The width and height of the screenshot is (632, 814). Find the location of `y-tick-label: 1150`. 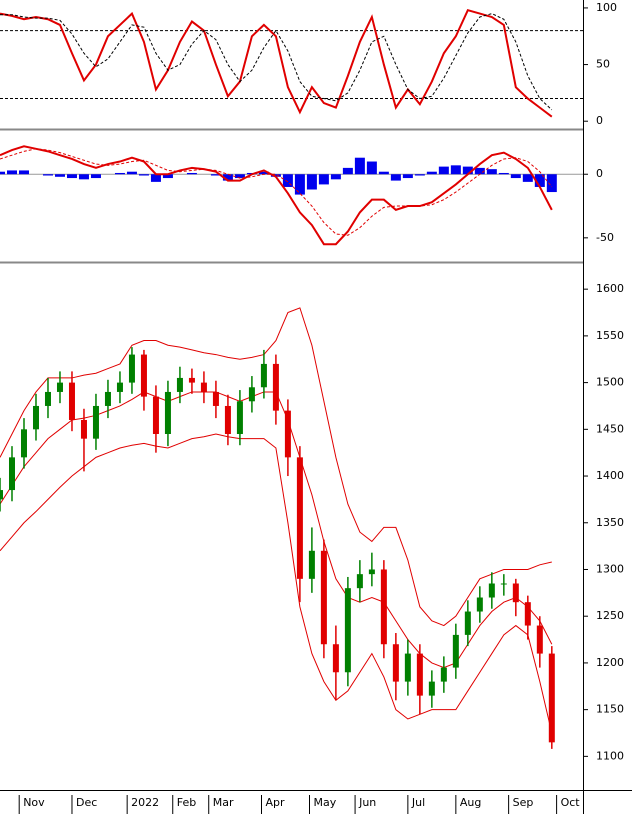

y-tick-label: 1150 is located at coordinates (610, 709).